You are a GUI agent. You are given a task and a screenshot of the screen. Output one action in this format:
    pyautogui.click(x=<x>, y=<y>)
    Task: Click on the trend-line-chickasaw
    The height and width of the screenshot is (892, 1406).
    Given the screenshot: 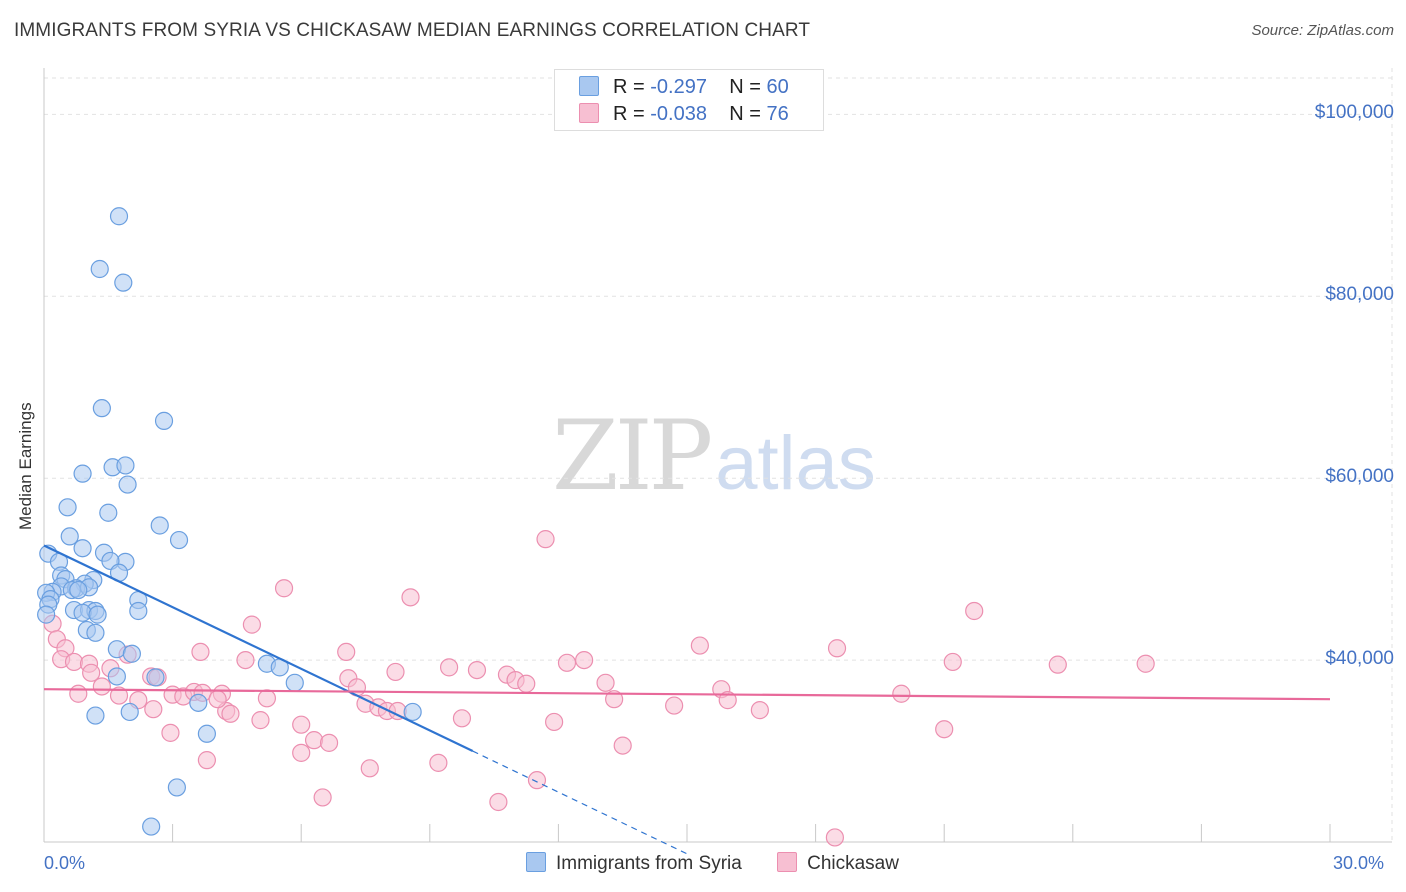 What is the action you would take?
    pyautogui.click(x=687, y=694)
    